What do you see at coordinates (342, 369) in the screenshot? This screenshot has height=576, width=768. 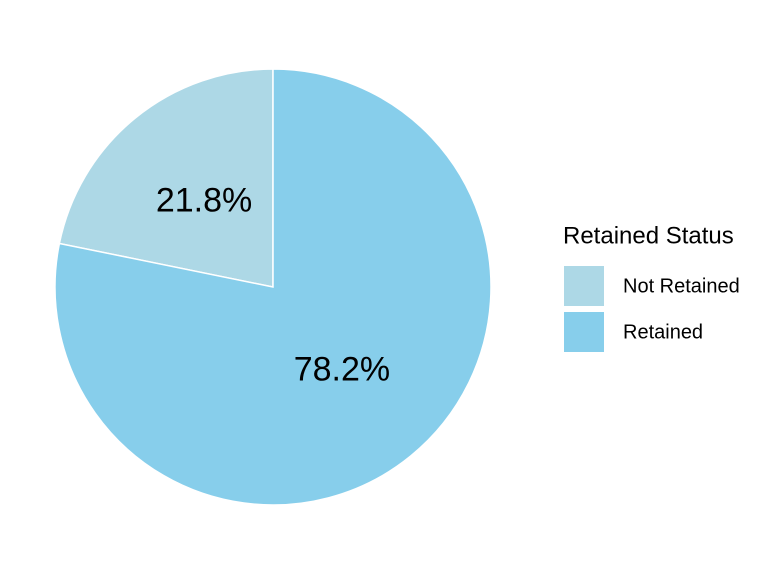 I see `slice-label: 78.2%` at bounding box center [342, 369].